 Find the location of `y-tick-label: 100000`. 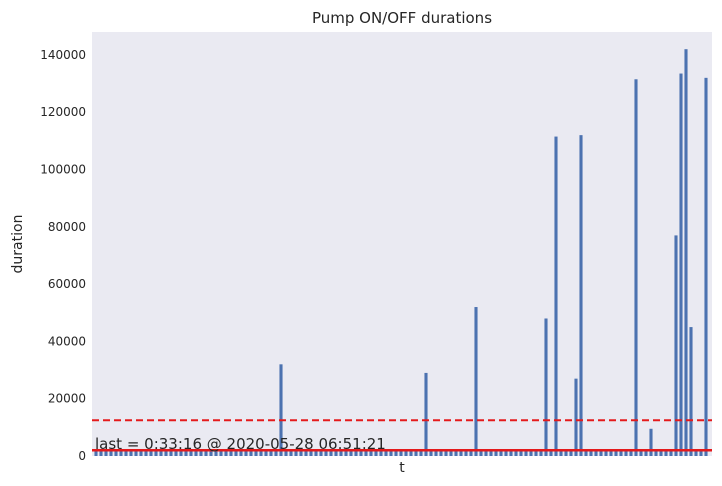

y-tick-label: 100000 is located at coordinates (63, 170).